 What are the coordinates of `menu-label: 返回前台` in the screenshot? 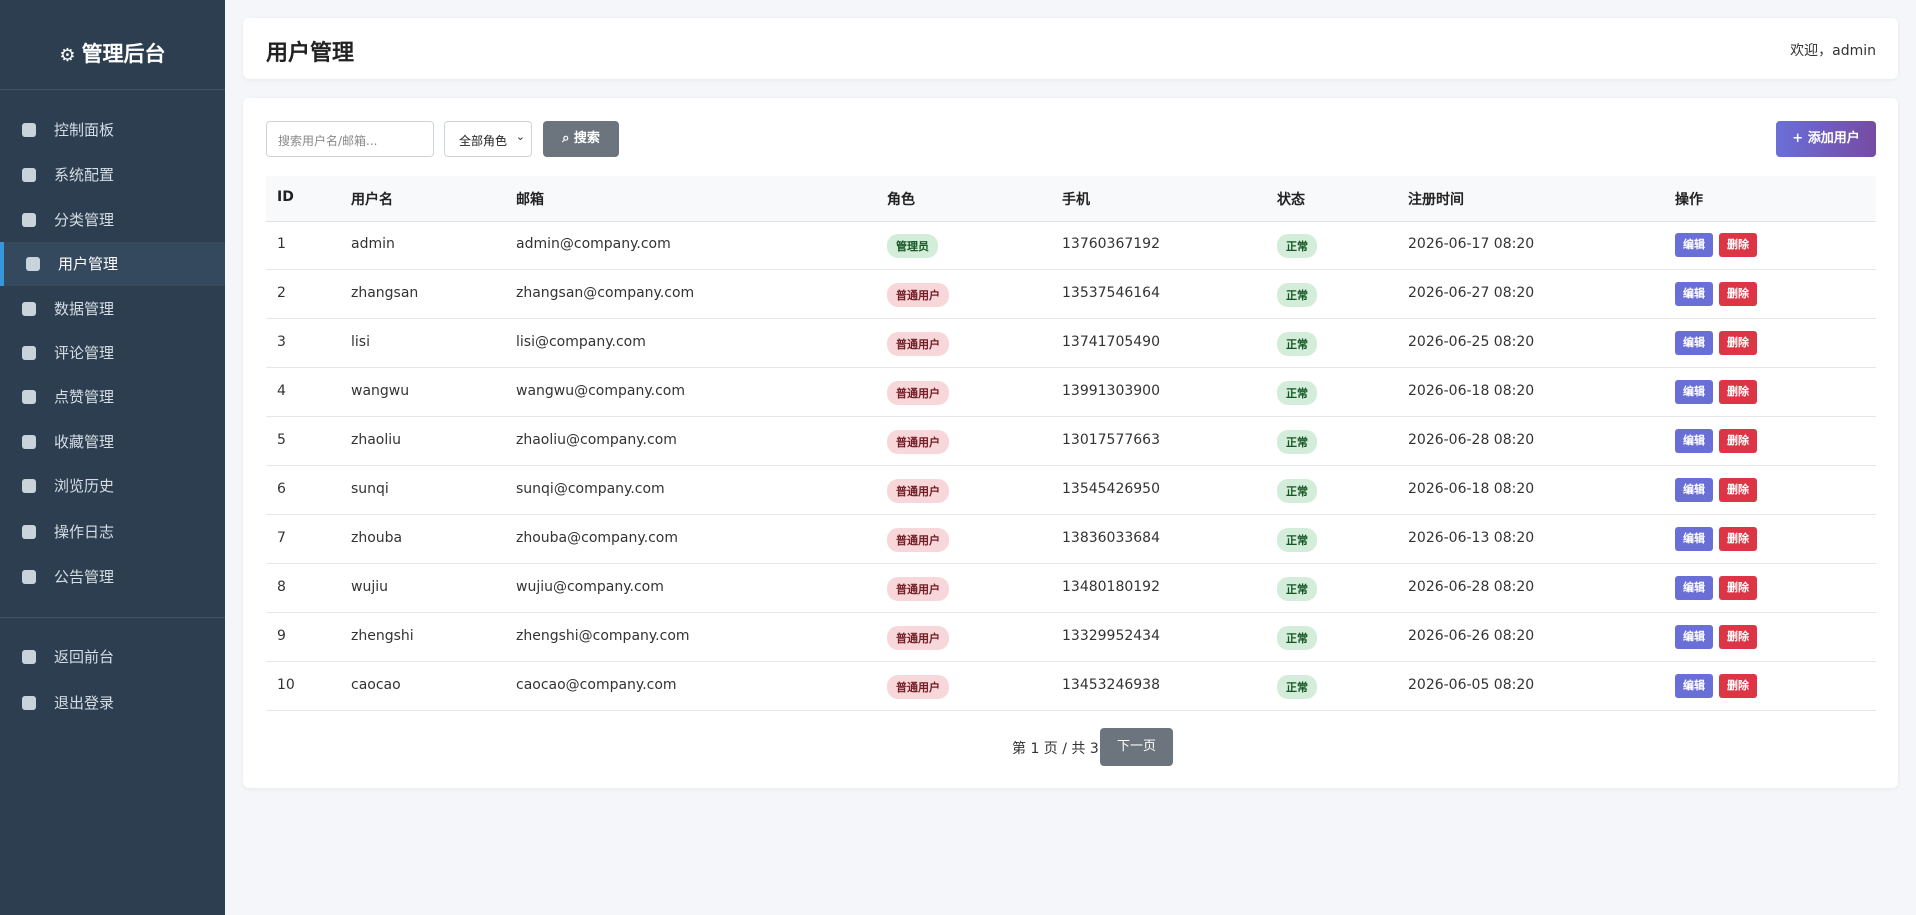 It's located at (84, 657).